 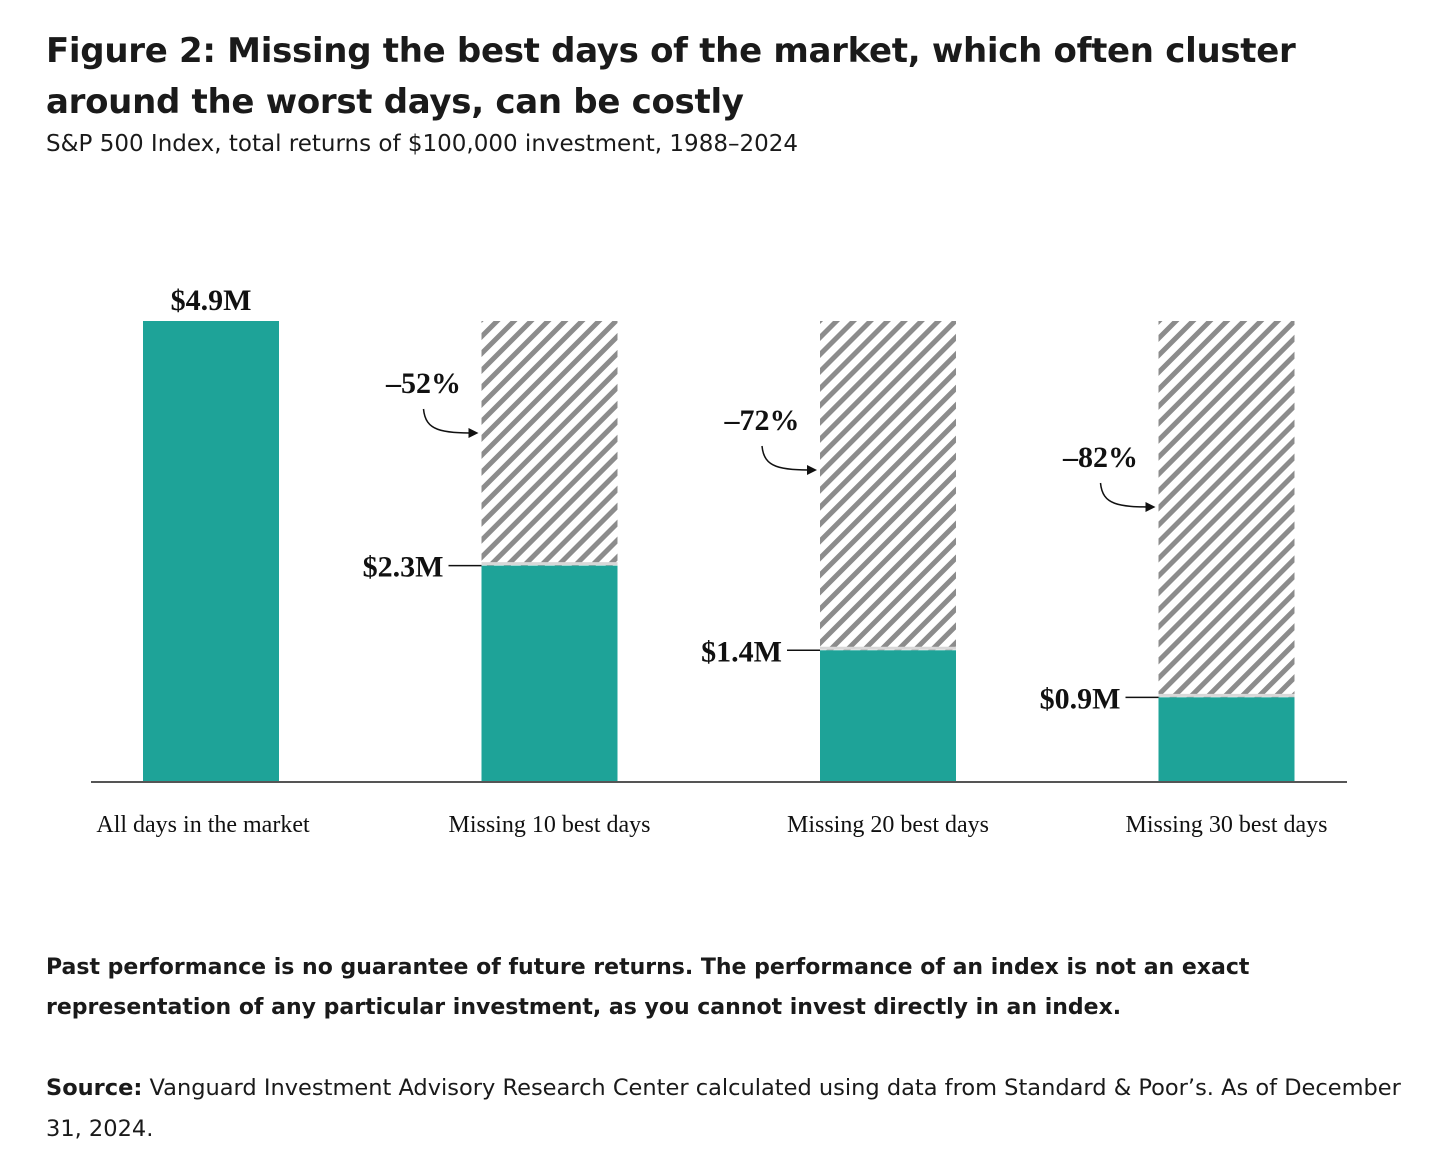 I want to click on source-label: Source:, so click(x=94, y=1088).